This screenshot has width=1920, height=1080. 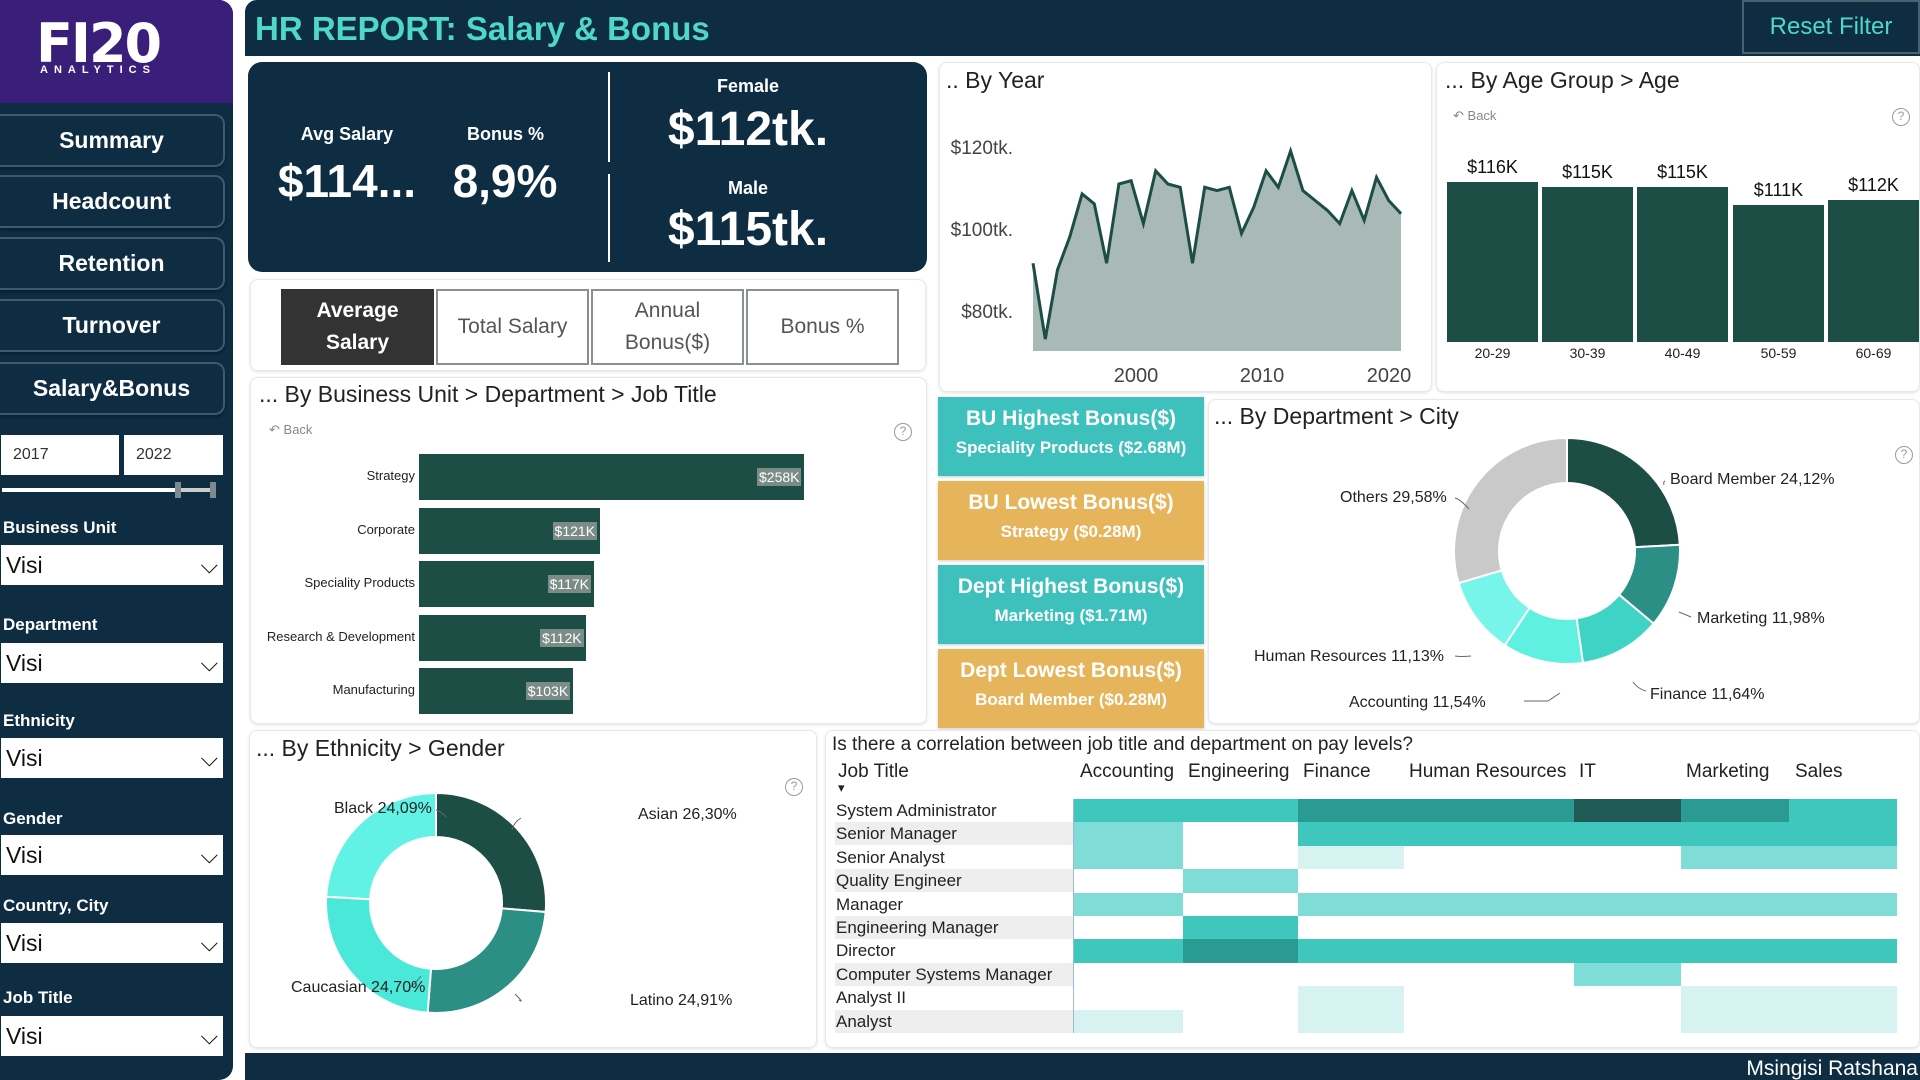 What do you see at coordinates (1185, 227) in the screenshot?
I see `by-year-area-chart: $120tk. $100tk. $80tk. 2000 2010 2020` at bounding box center [1185, 227].